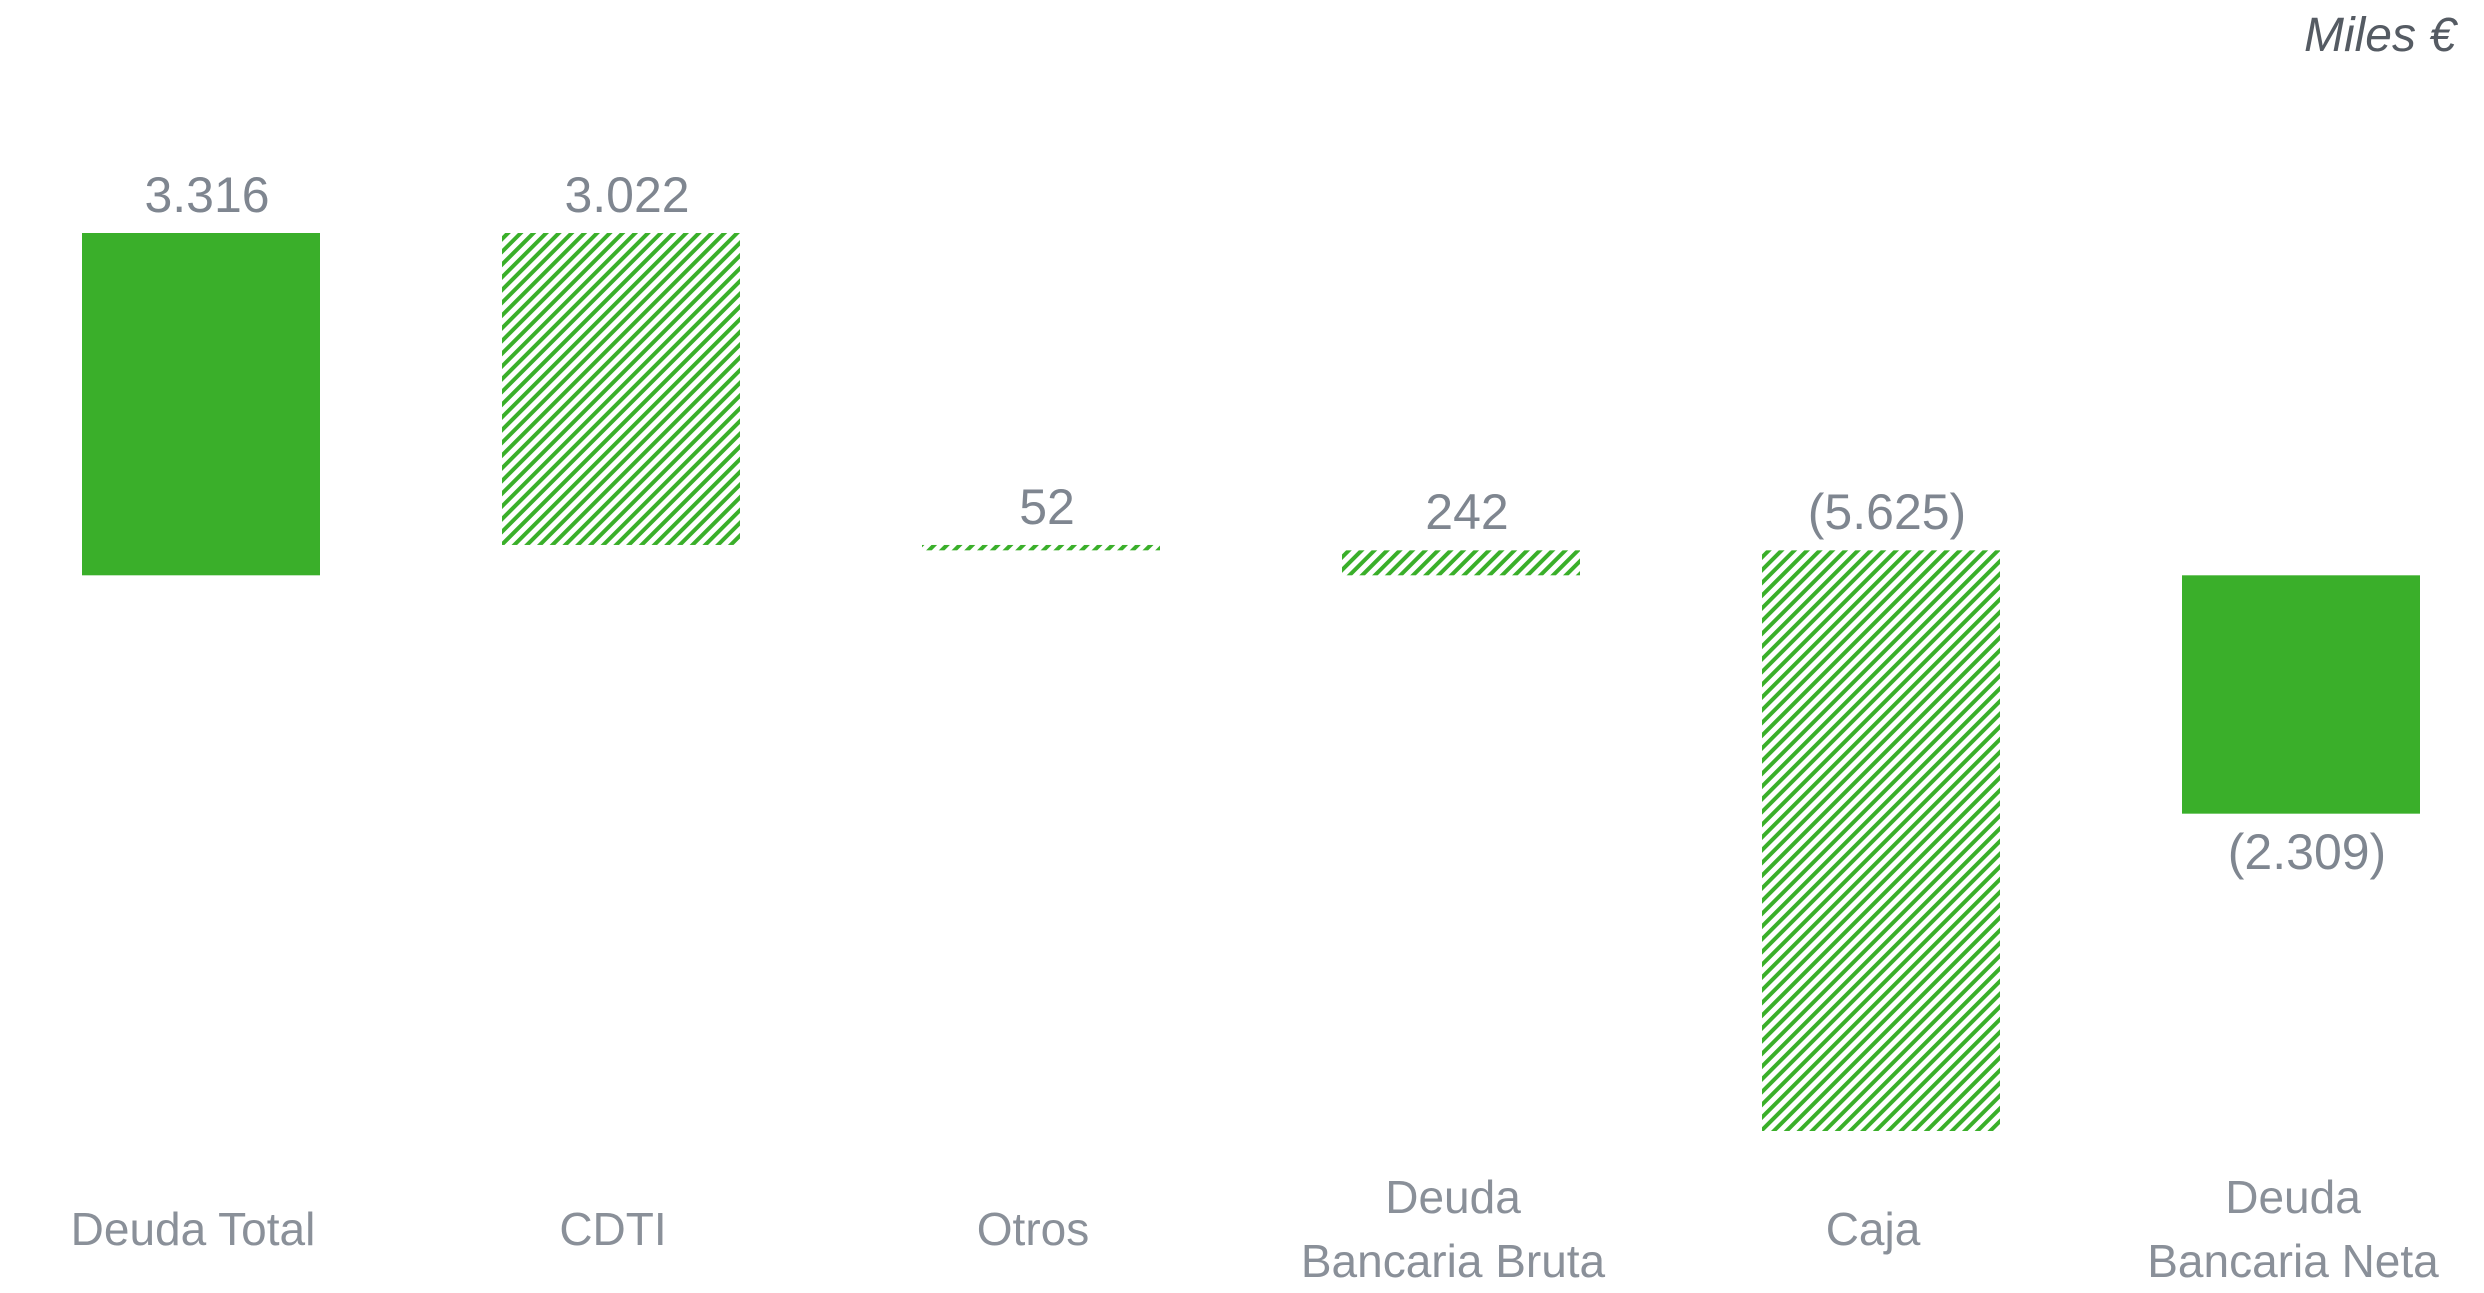  Describe the element at coordinates (1453, 1229) in the screenshot. I see `x-tick-label: Deuda Bancaria Bruta` at that location.